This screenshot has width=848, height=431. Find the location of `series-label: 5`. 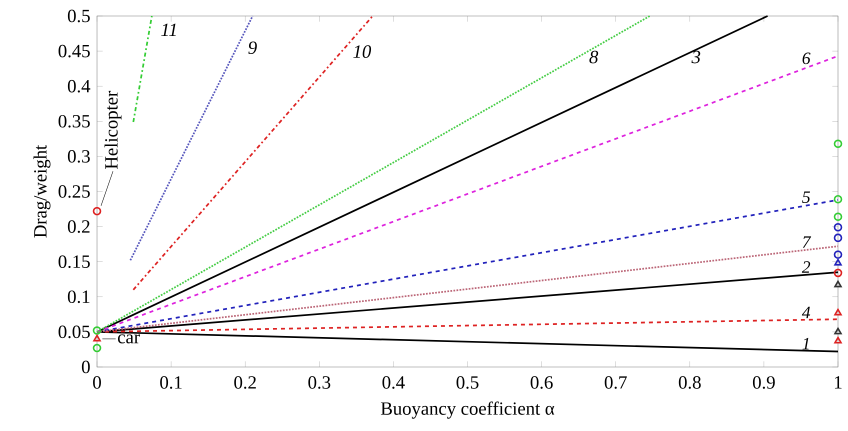

series-label: 5 is located at coordinates (806, 197).